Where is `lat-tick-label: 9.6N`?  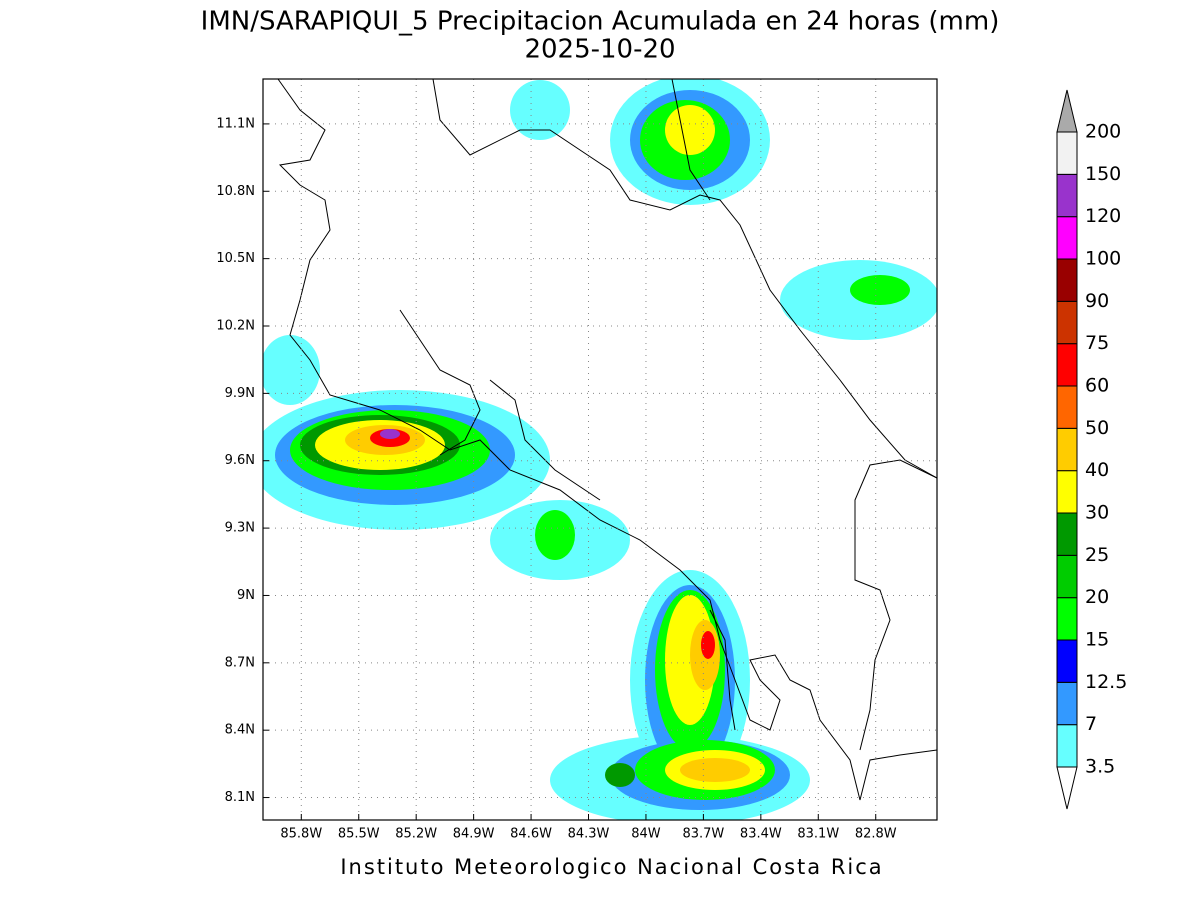
lat-tick-label: 9.6N is located at coordinates (240, 460).